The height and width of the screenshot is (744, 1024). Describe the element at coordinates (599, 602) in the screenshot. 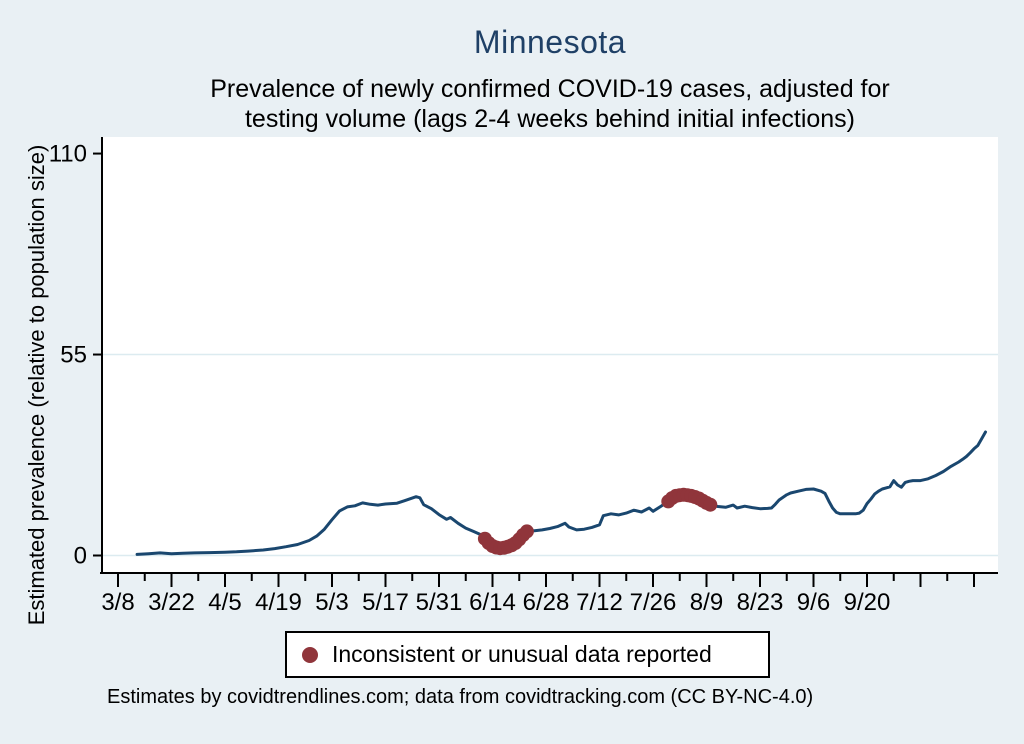

I see `x-tick-label: 7/12` at that location.